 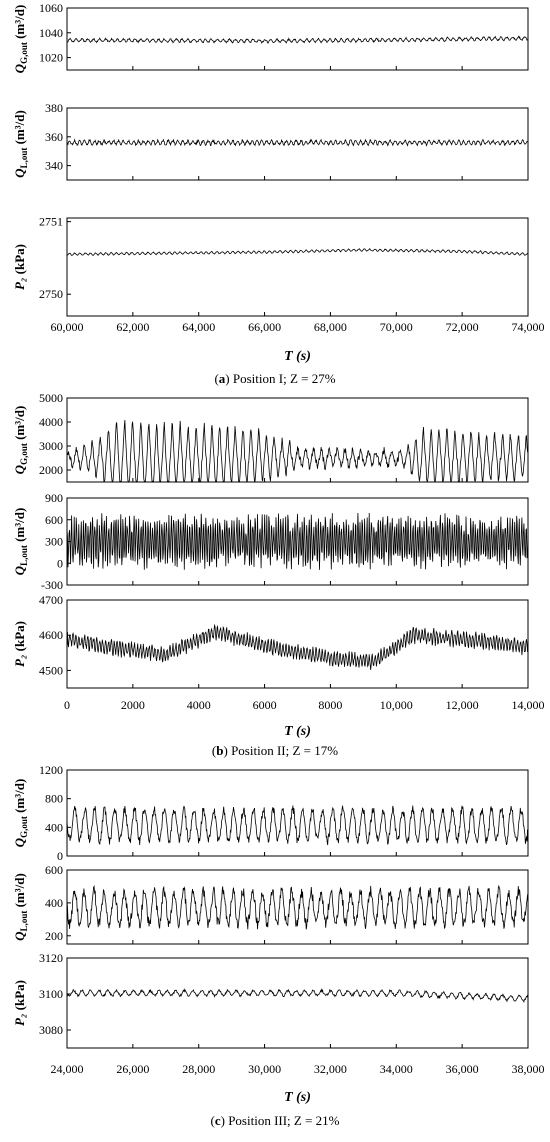 I want to click on subplot-c-1: 0 400 800 1200 QG,out (m³/d), so click(x=270, y=813).